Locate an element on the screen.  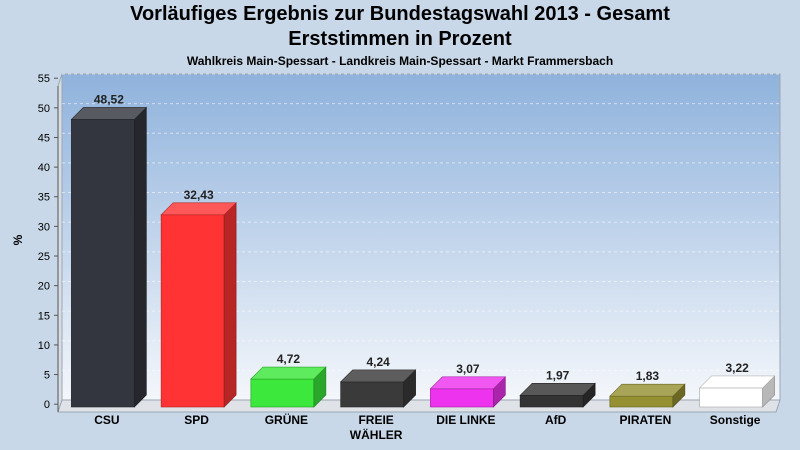
chart-subtitle: Erststimmen in Prozent is located at coordinates (400, 39).